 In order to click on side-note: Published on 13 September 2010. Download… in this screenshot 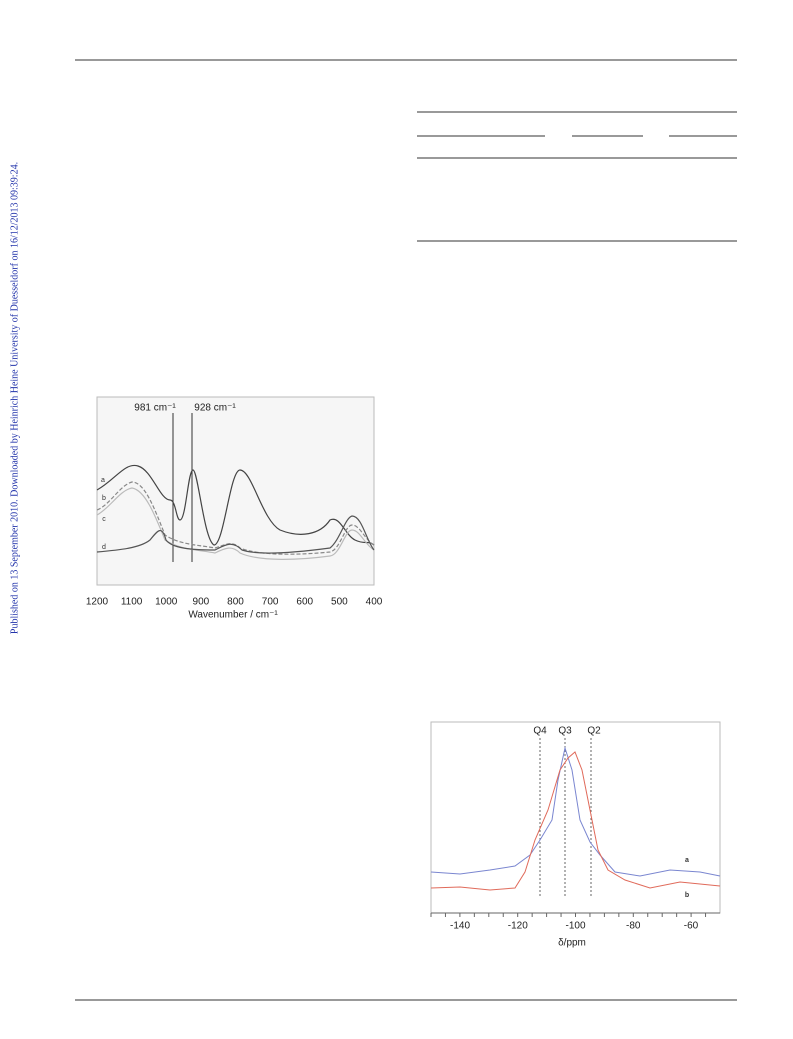, I will do `click(14, 398)`.